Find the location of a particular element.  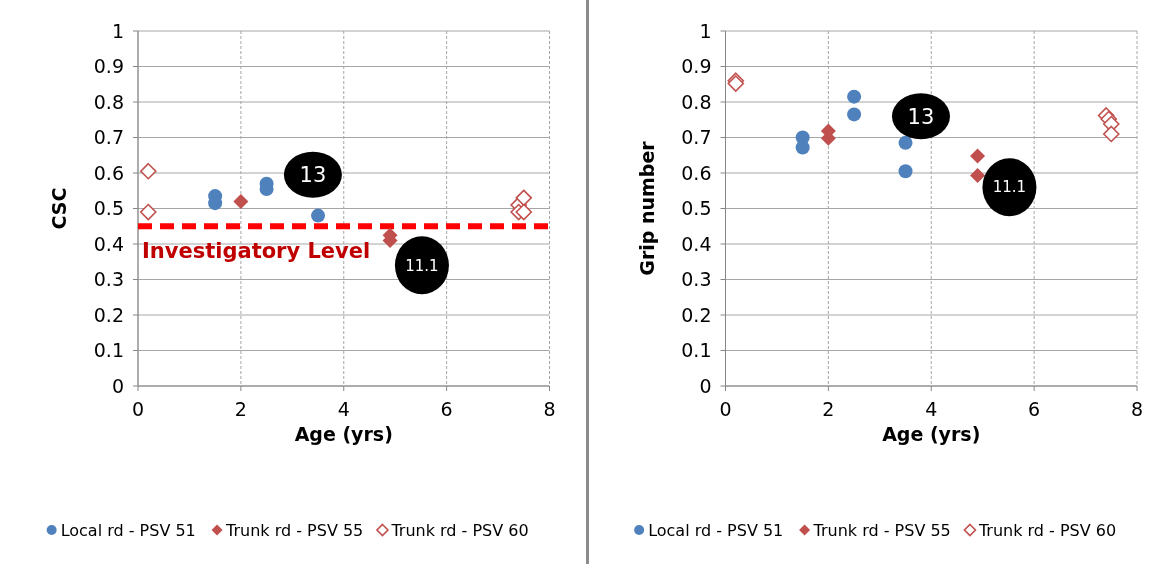

y-axis-title: Grip number is located at coordinates (646, 208).